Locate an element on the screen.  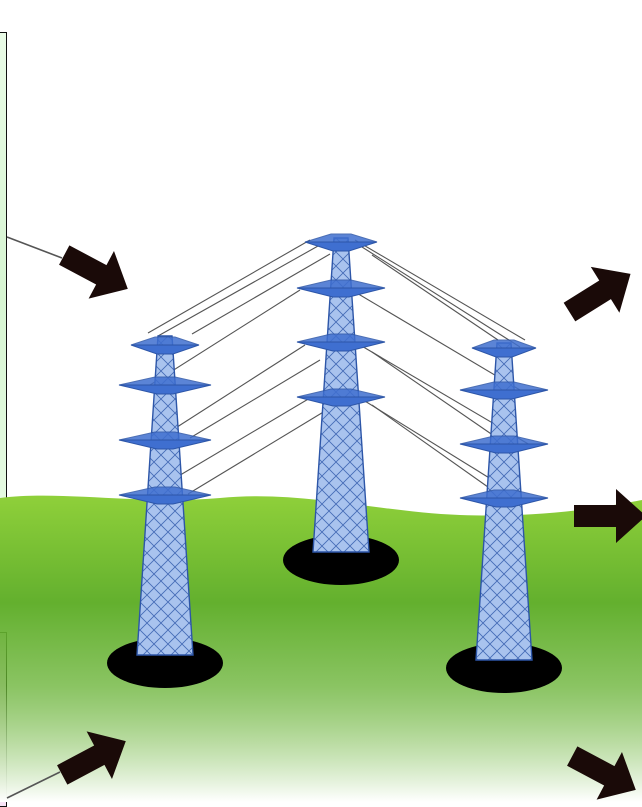
arrow-bottom-right is located at coordinates (601, 773).